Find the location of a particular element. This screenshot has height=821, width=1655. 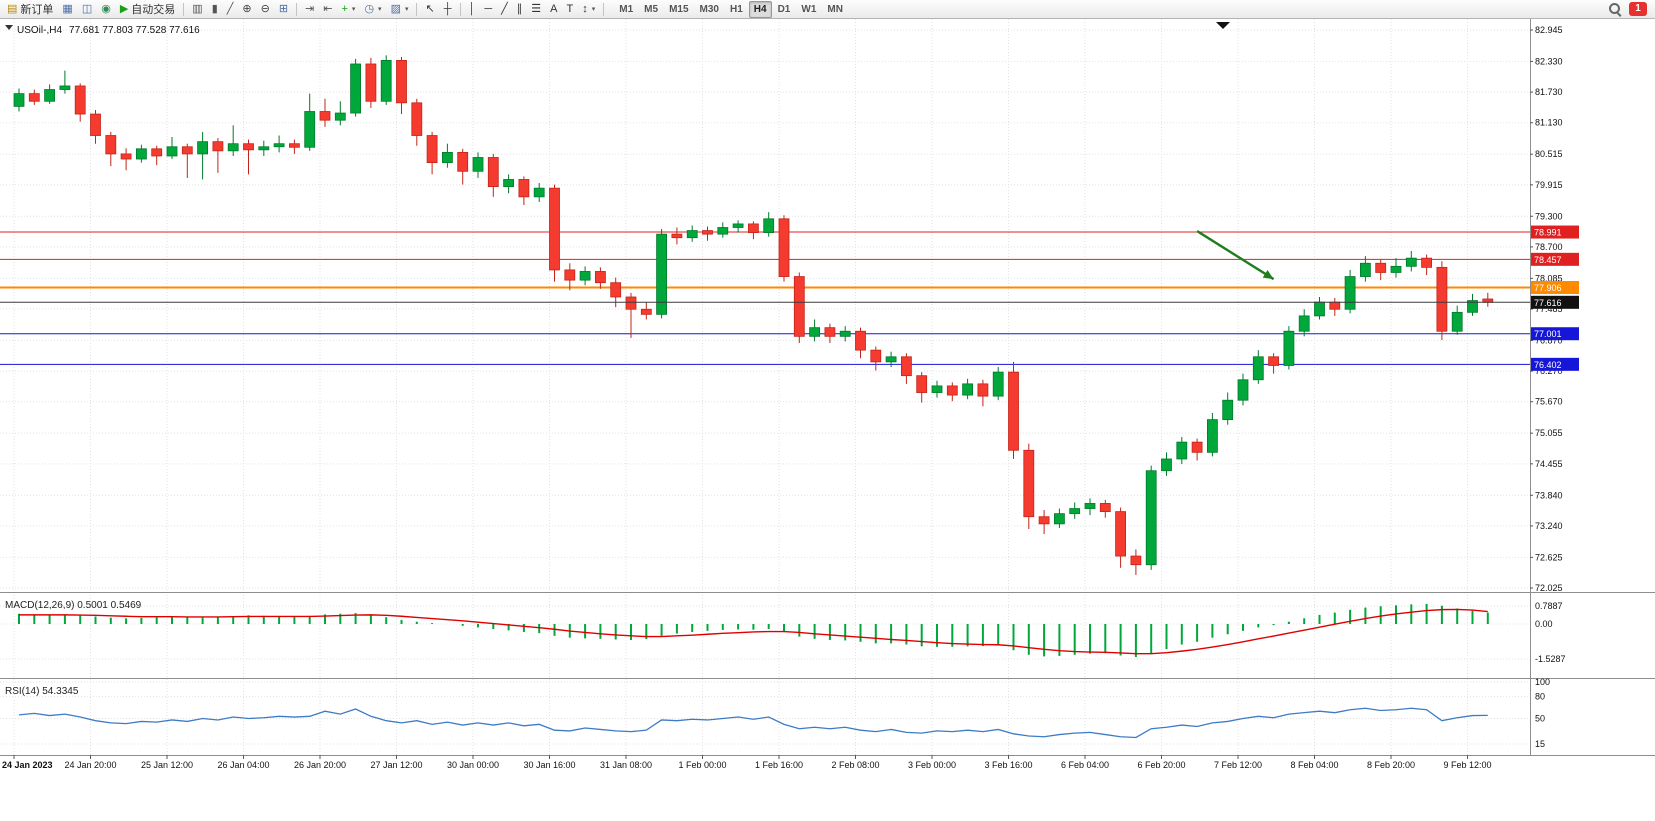

profiles-button: ◫ is located at coordinates (87, 9).